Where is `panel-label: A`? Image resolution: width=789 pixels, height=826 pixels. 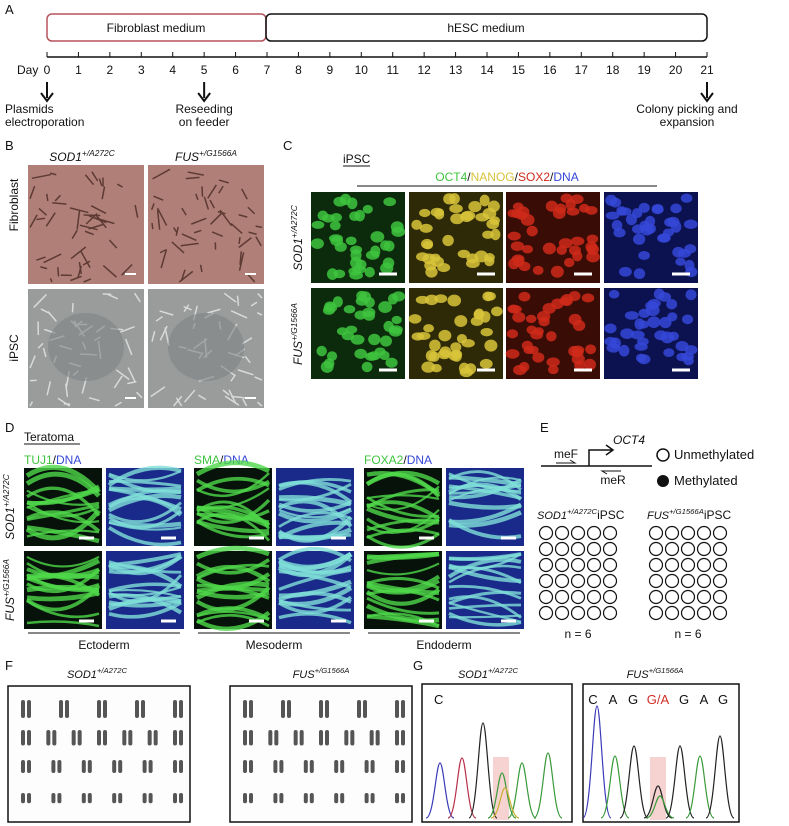
panel-label: A is located at coordinates (9, 9).